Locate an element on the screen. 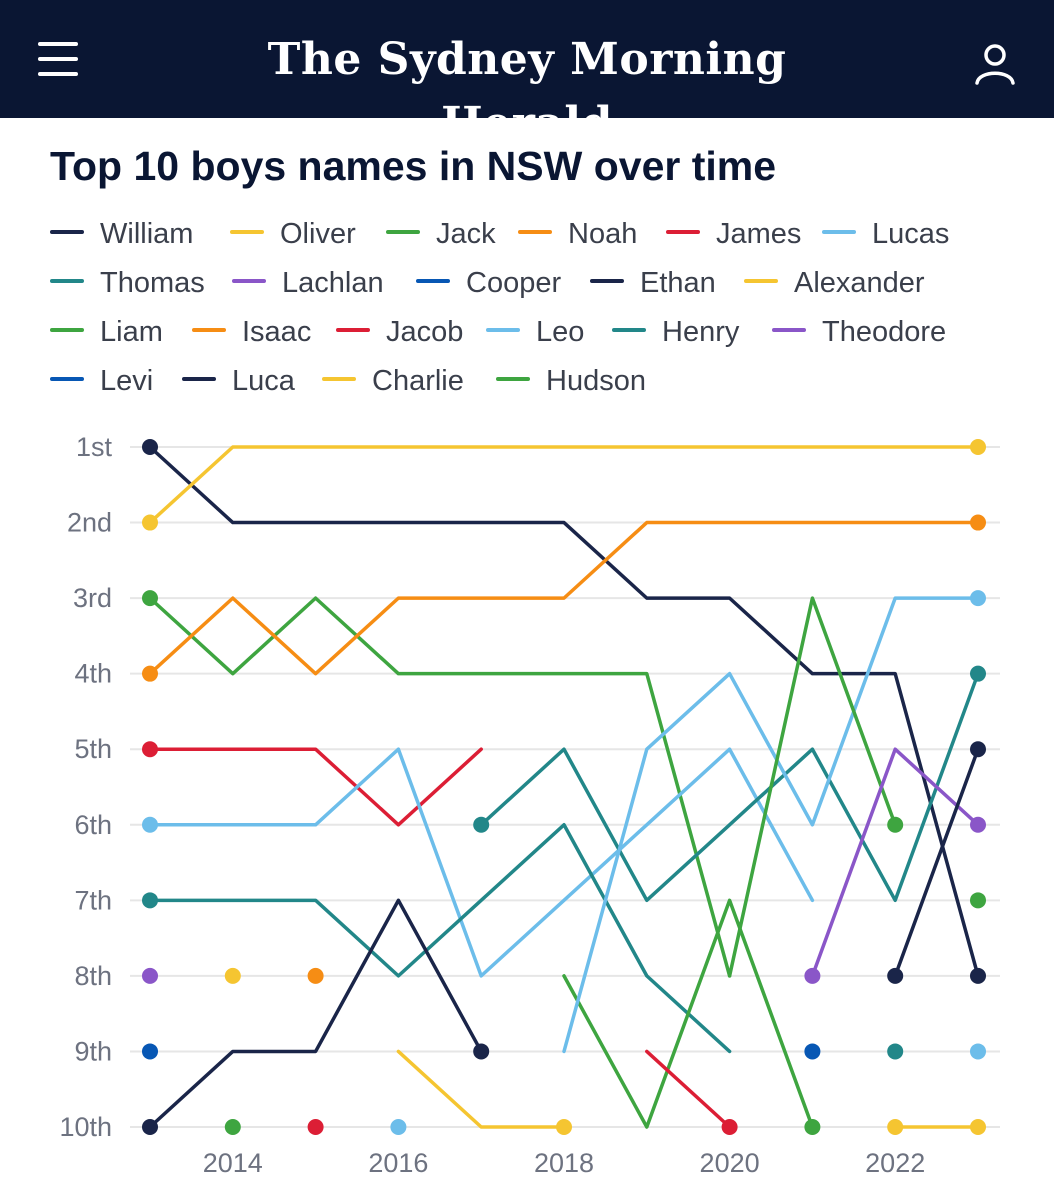  legend-item-jack: Jack is located at coordinates (441, 234).